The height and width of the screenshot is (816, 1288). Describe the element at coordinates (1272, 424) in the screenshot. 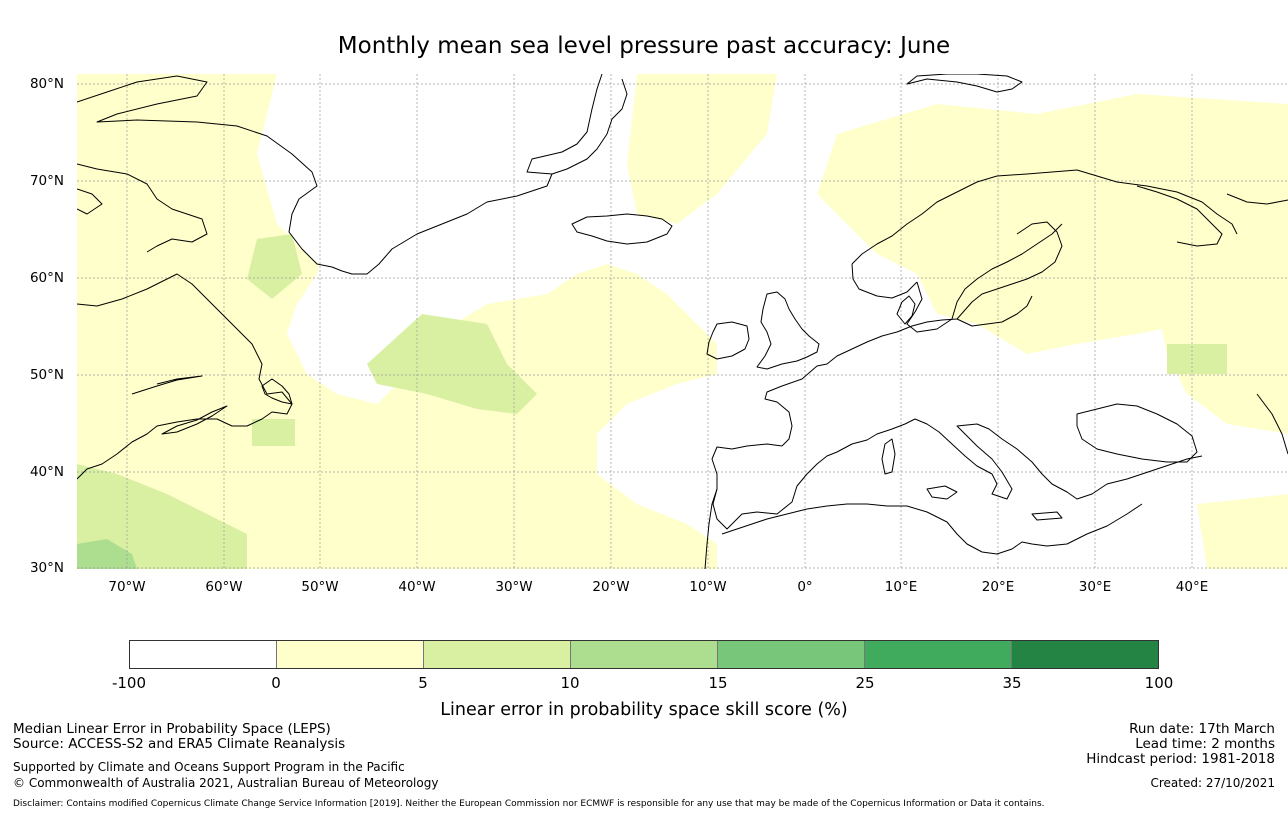

I see `coast-caspian-edge` at that location.